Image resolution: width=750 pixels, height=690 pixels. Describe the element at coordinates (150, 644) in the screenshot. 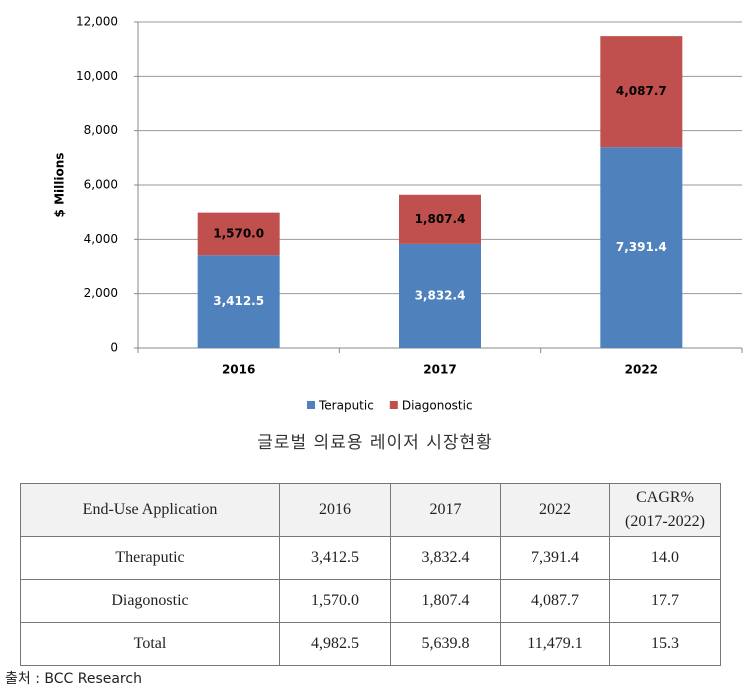

I see `table-cell: Total` at that location.